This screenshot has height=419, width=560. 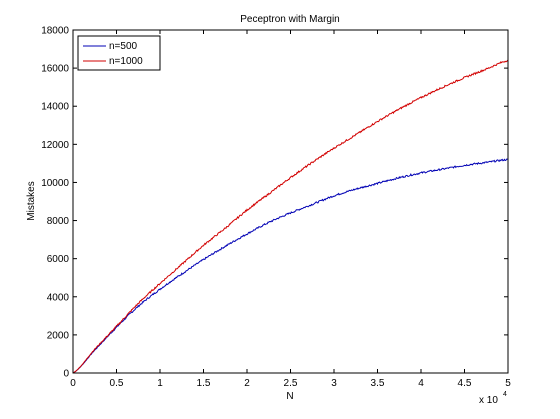 What do you see at coordinates (73, 383) in the screenshot?
I see `x-tick-label: 0` at bounding box center [73, 383].